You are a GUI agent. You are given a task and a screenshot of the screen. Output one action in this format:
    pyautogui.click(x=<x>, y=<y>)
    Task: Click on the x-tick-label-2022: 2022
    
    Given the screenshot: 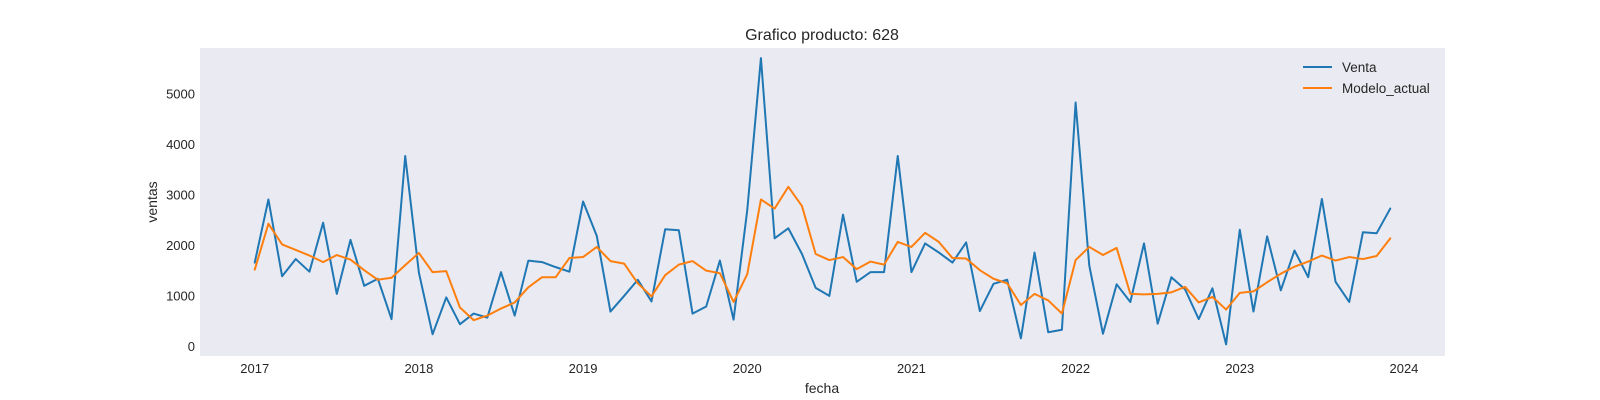 What is the action you would take?
    pyautogui.click(x=1075, y=368)
    